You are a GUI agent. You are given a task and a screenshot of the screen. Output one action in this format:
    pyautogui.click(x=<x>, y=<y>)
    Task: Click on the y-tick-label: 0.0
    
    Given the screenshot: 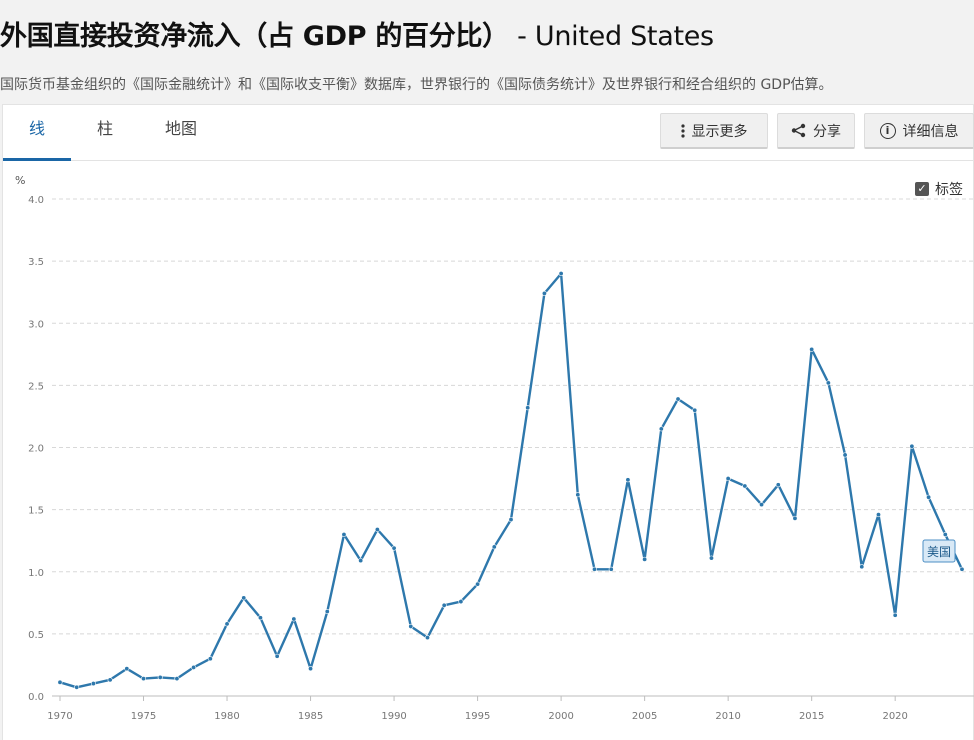 What is the action you would take?
    pyautogui.click(x=36, y=697)
    